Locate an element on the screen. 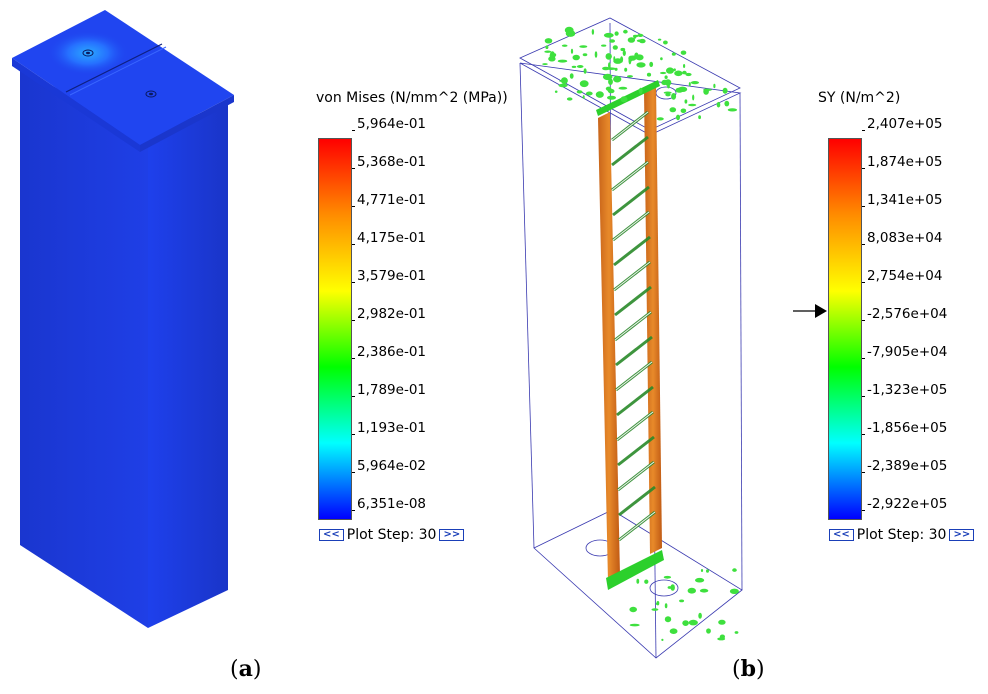 This screenshot has height=694, width=988. tick-label: -2,922e+05 is located at coordinates (907, 504).